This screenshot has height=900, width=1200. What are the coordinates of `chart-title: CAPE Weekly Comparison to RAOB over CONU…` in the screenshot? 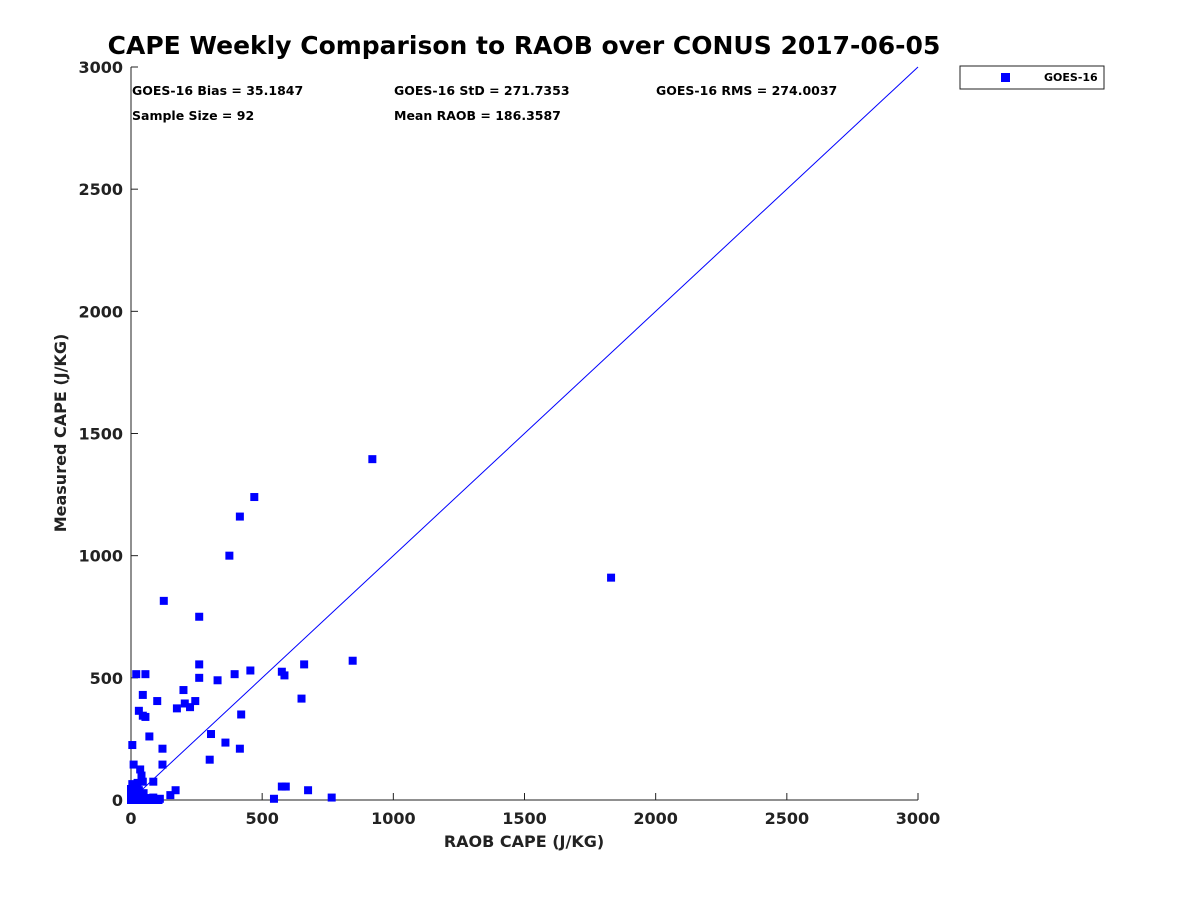 It's located at (524, 45).